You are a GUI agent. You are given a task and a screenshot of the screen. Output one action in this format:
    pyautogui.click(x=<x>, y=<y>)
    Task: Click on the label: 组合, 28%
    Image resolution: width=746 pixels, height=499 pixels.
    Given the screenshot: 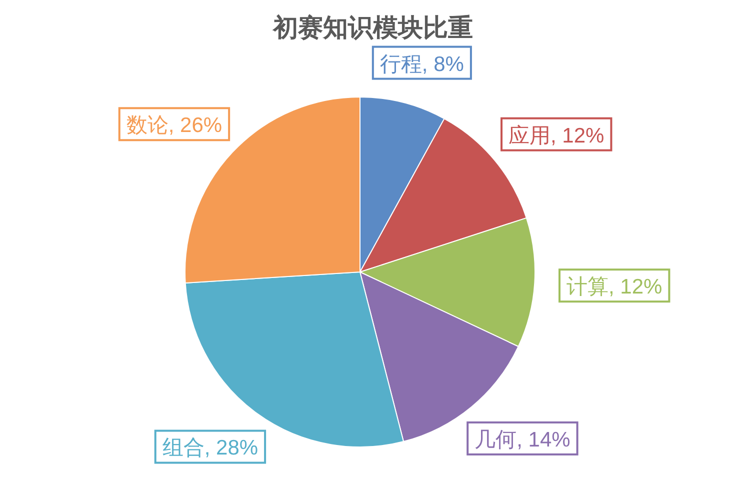 What is the action you would take?
    pyautogui.click(x=210, y=447)
    